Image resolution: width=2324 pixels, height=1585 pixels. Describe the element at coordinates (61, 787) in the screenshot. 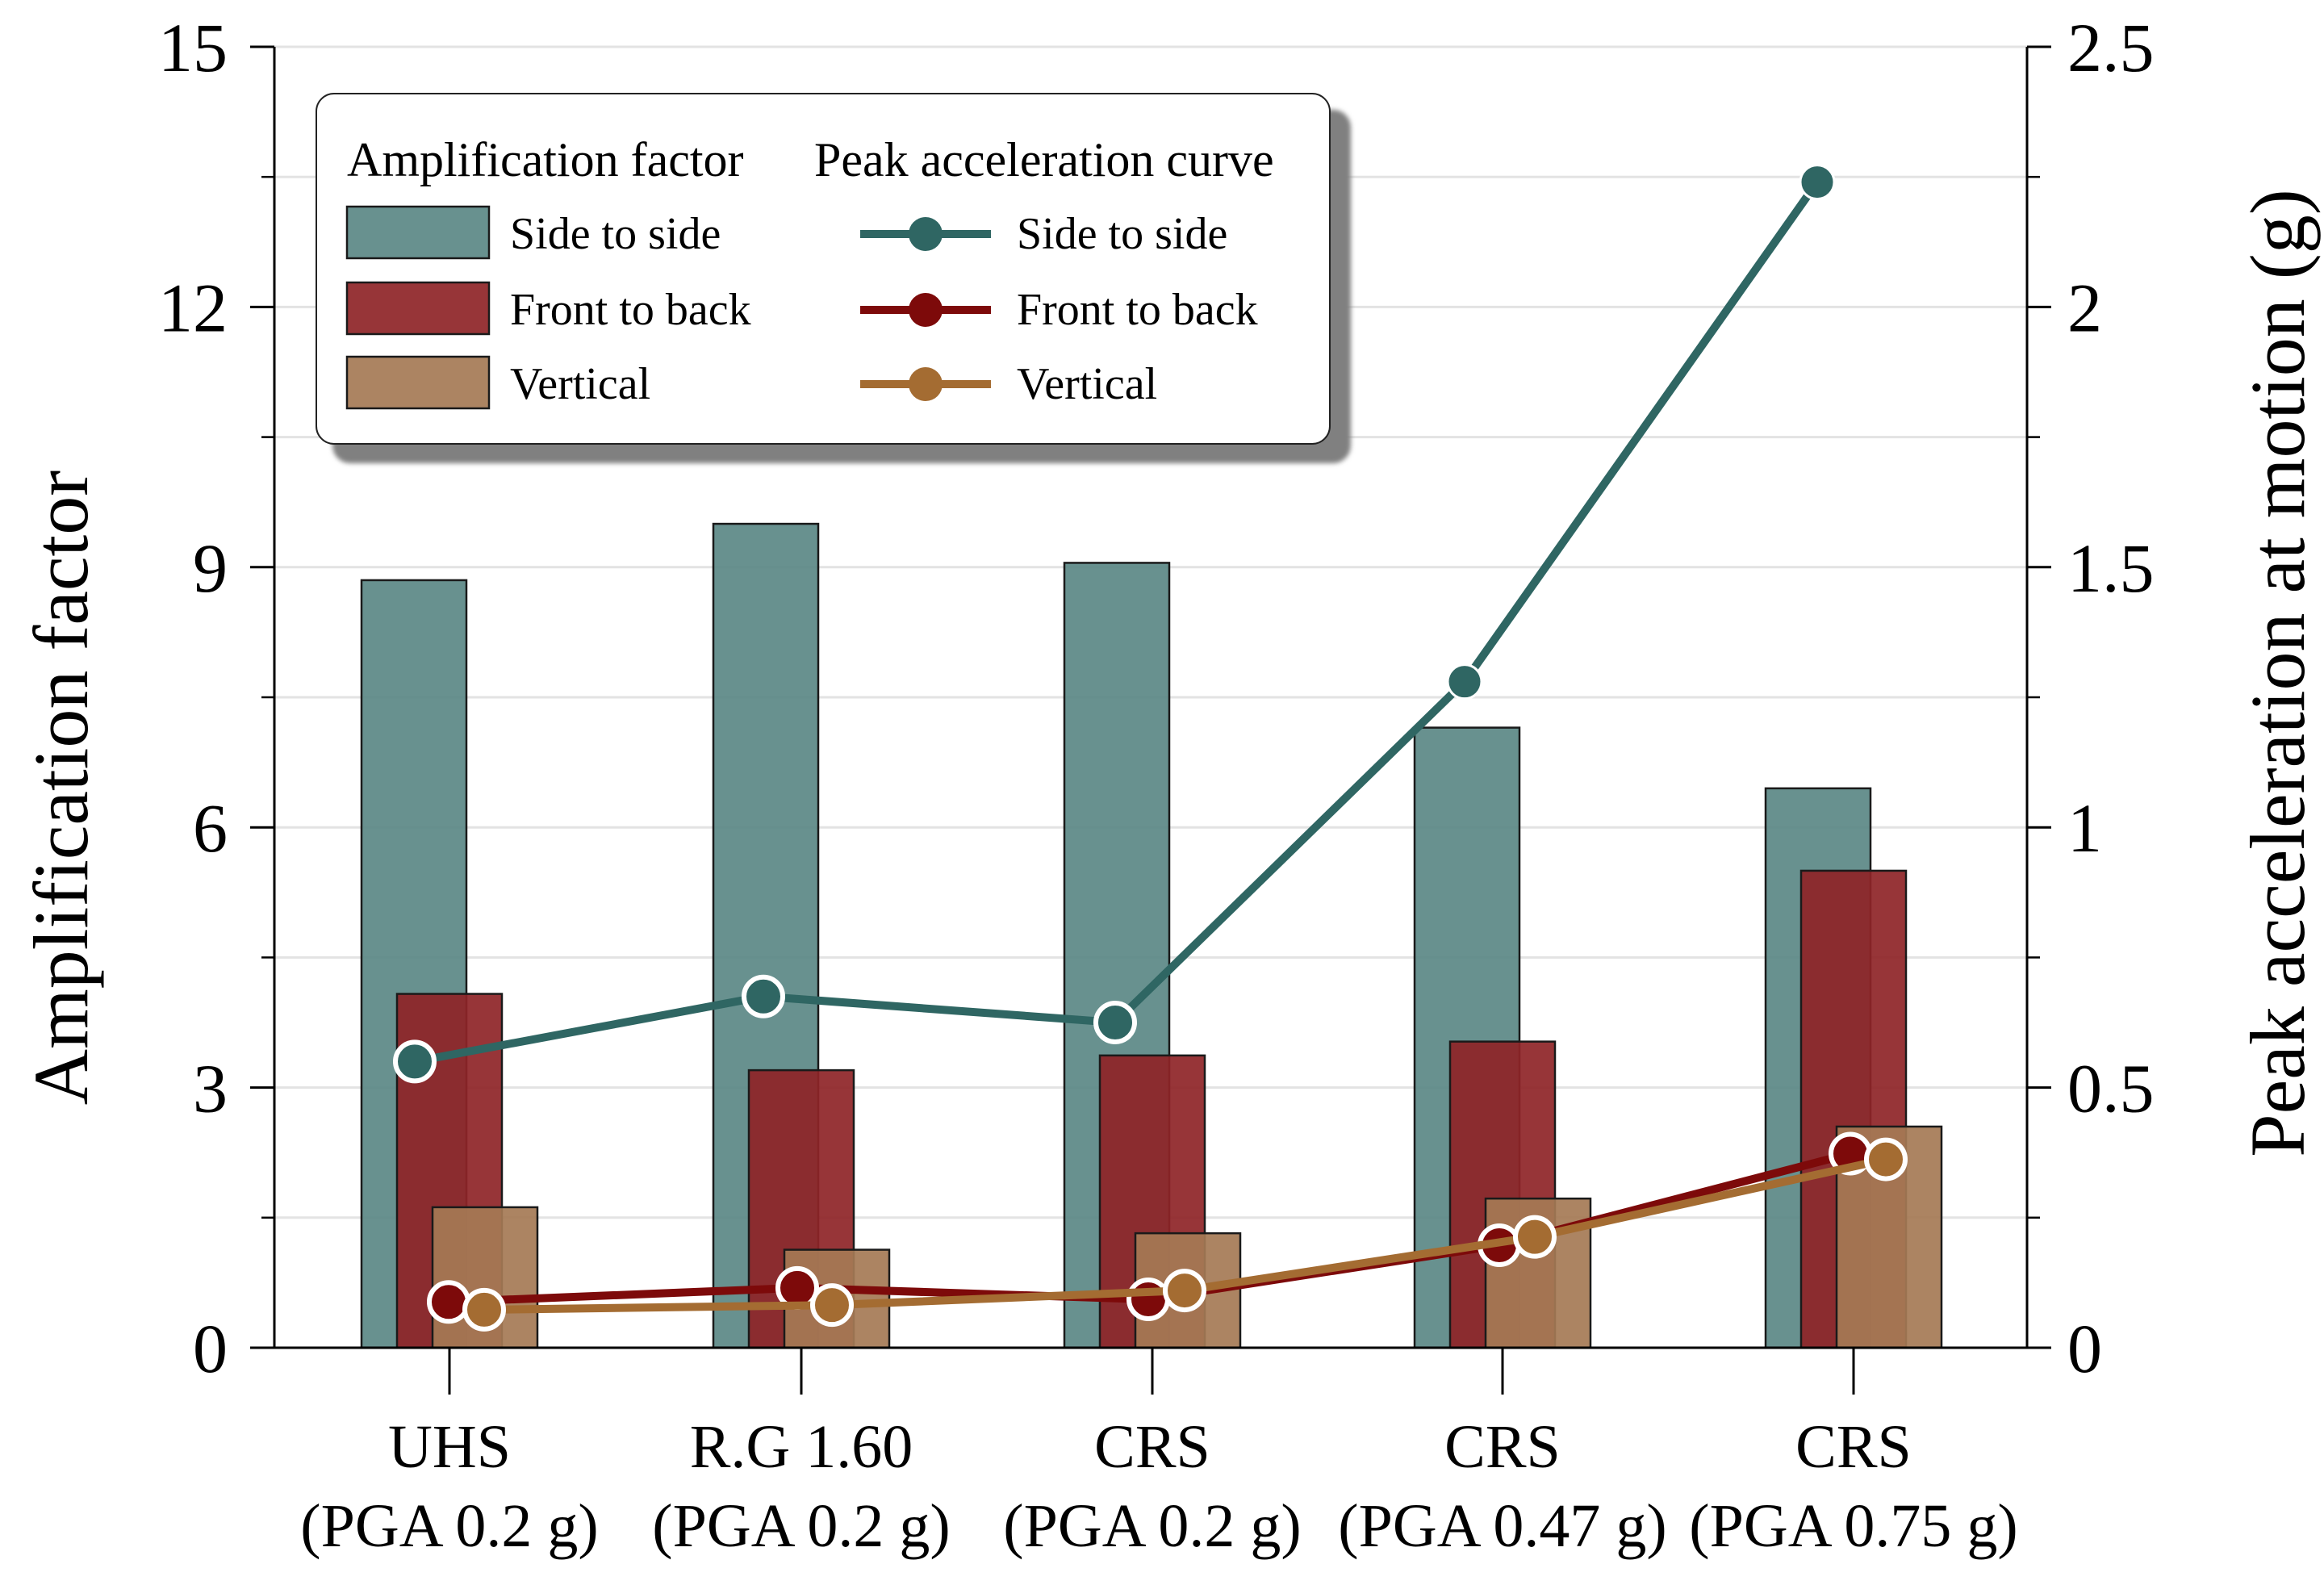

I see `y-axis-title: Amplification factor` at that location.